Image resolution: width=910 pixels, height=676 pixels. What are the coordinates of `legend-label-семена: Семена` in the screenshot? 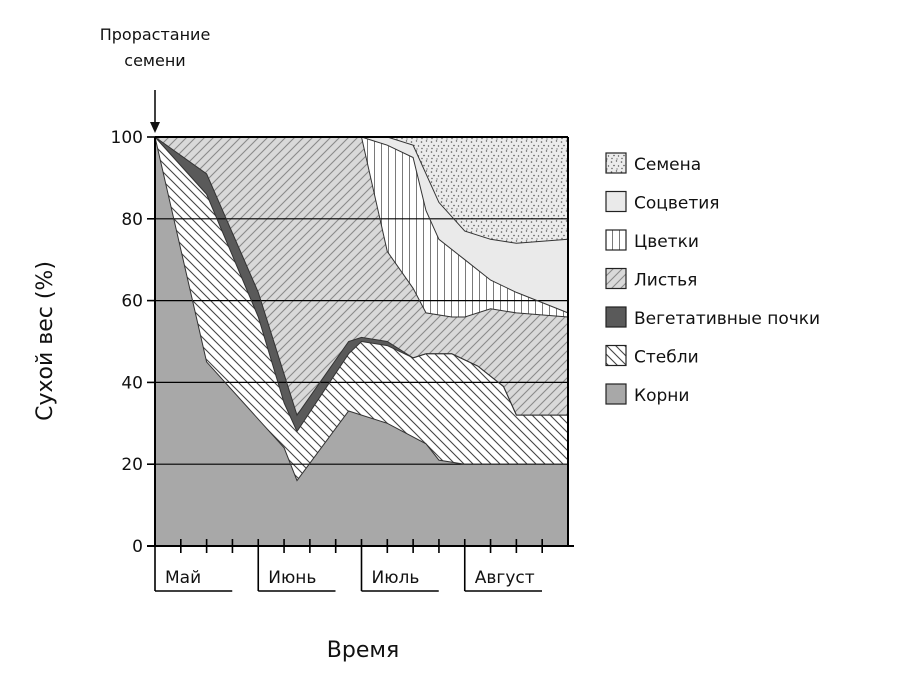 It's located at (667, 165).